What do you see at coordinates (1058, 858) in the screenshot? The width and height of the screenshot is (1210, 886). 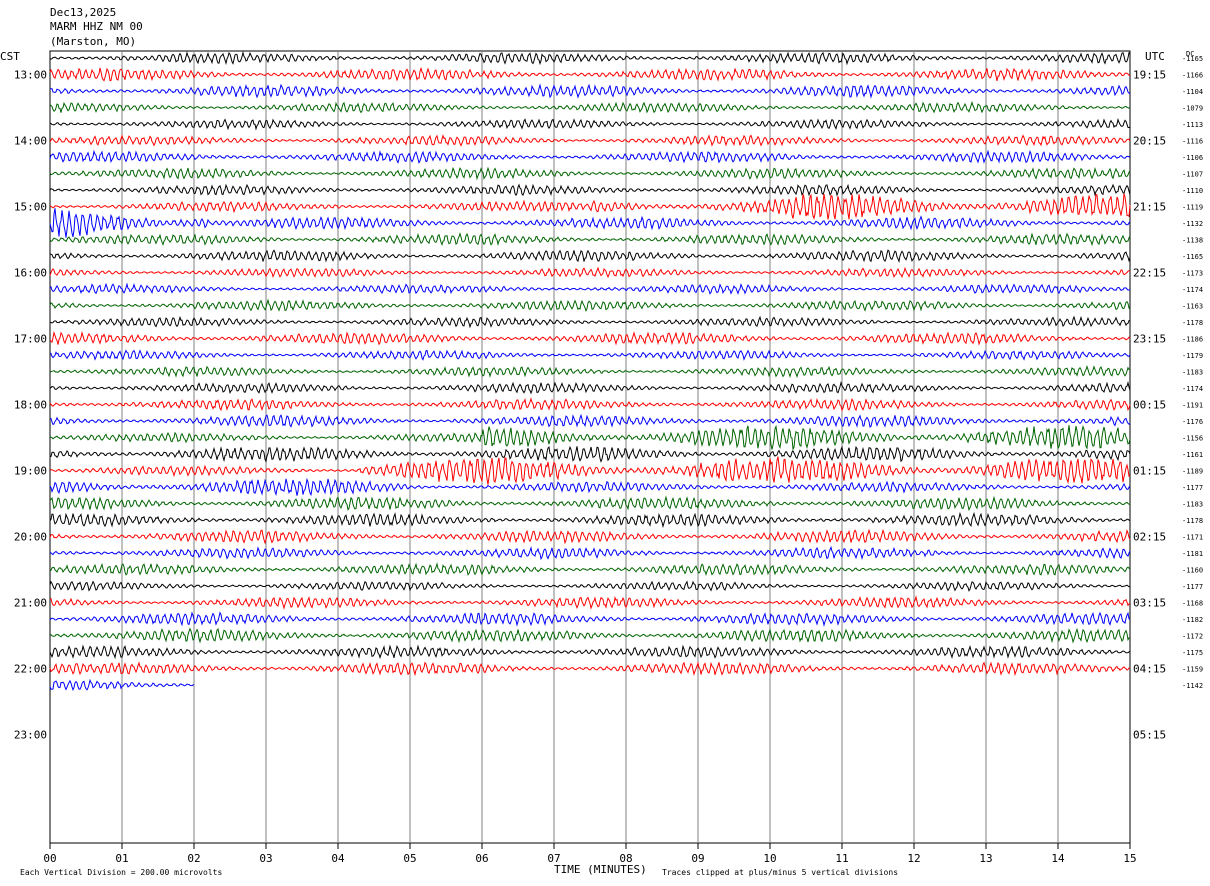 I see `x-tick-label: 14` at bounding box center [1058, 858].